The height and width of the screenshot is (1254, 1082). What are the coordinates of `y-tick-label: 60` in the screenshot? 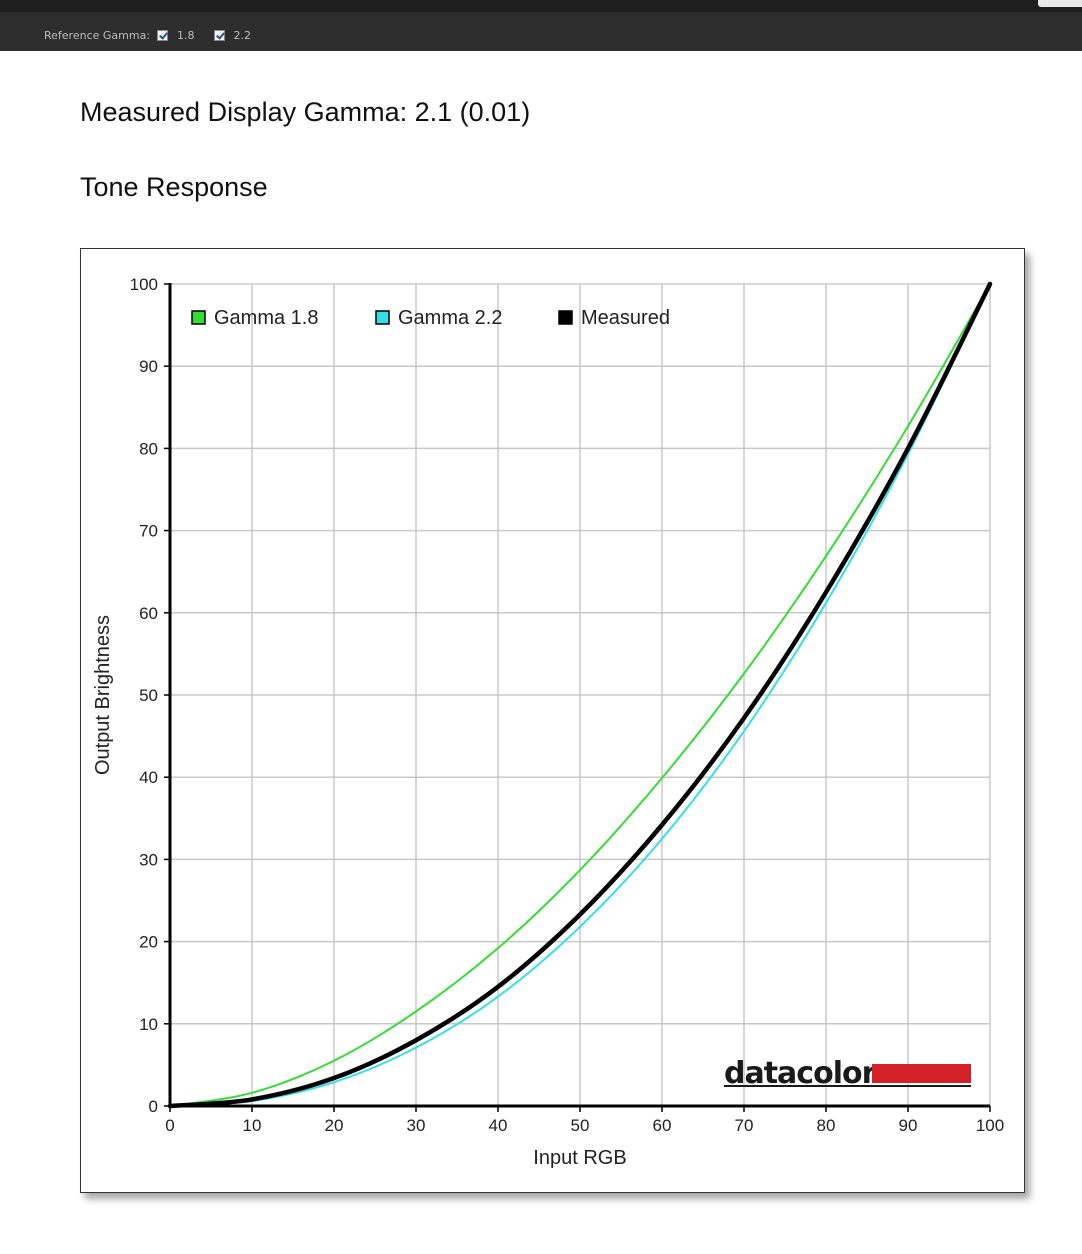 It's located at (148, 613).